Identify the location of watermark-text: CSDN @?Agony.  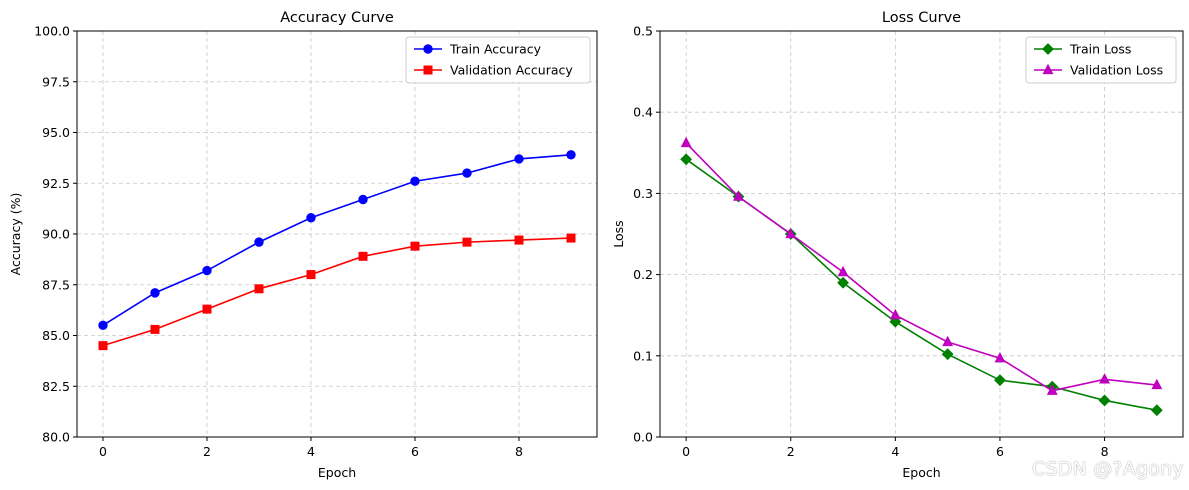
(1108, 469).